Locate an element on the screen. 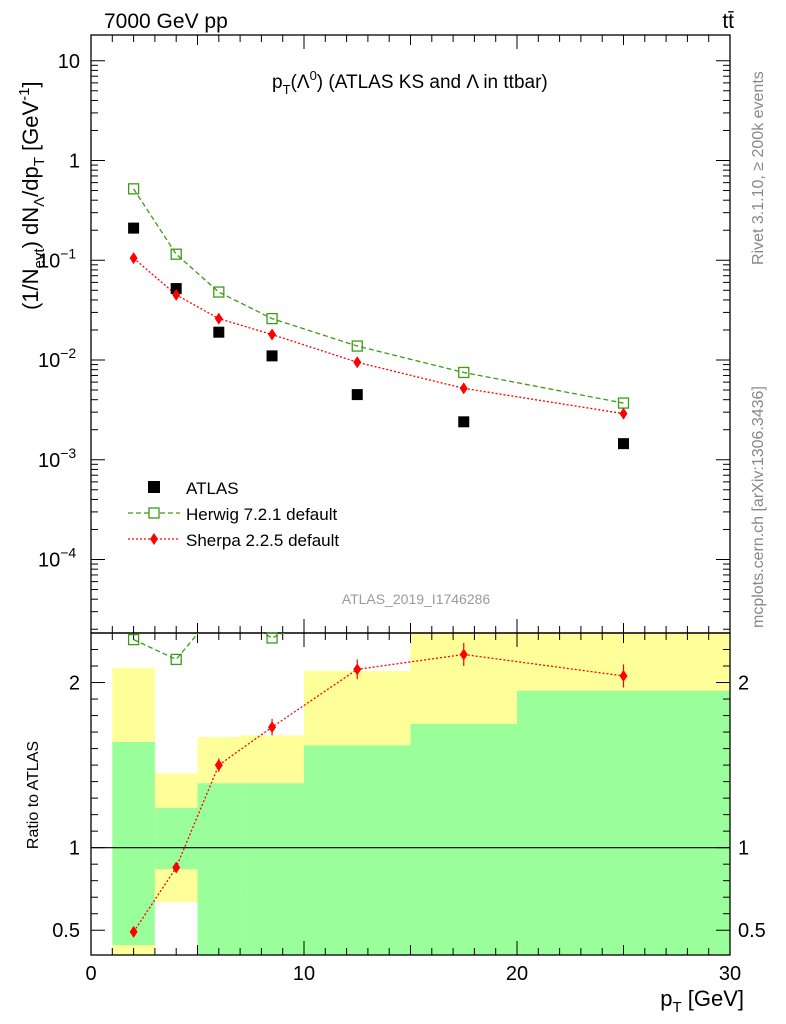 This screenshot has height=1024, width=786. title-rest: ) (ATLAS KS and Λ in ttbar) is located at coordinates (432, 82).